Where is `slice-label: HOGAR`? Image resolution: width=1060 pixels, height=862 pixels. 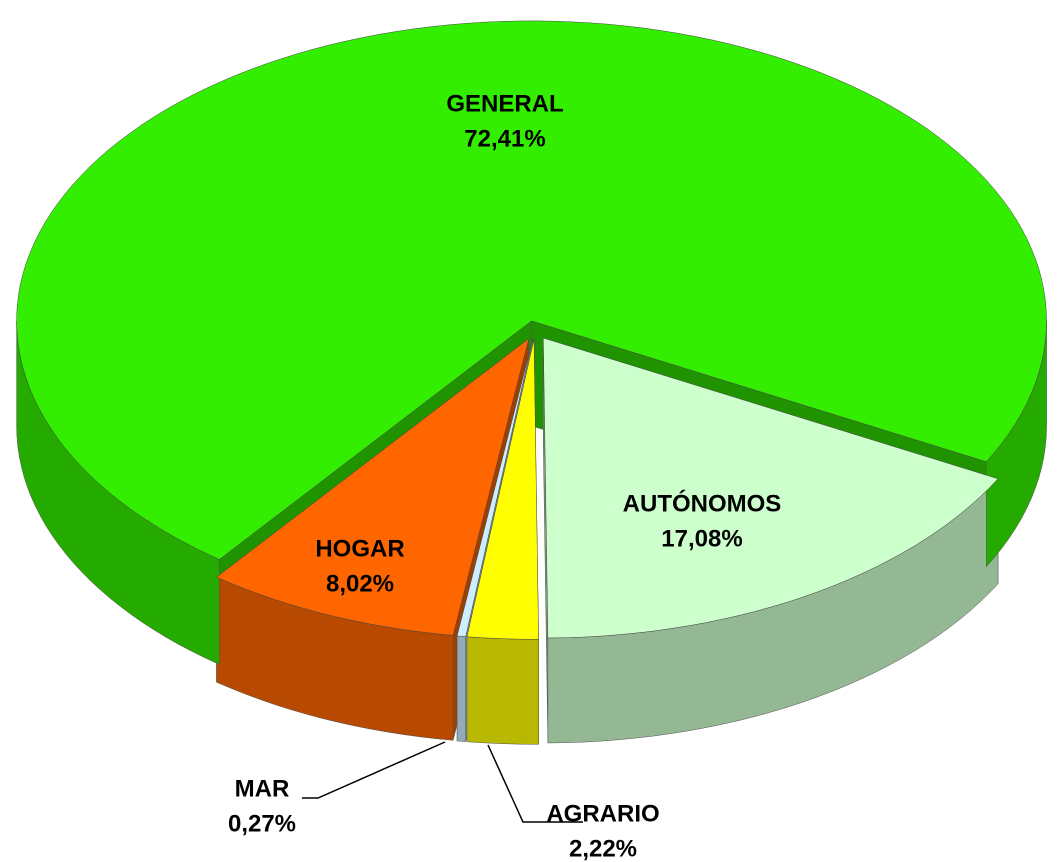 slice-label: HOGAR is located at coordinates (359, 548).